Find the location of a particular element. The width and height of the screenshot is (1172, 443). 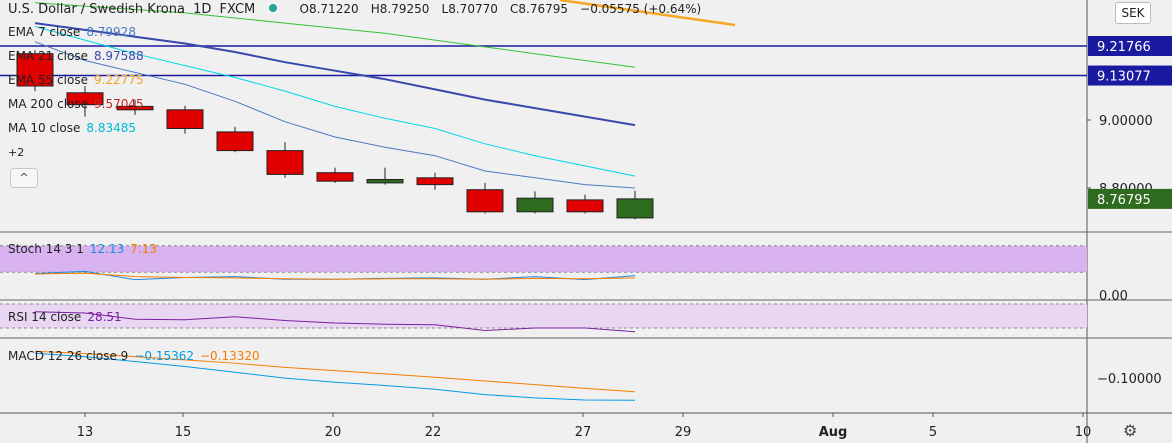

currency-button: SEK is located at coordinates (1133, 13).